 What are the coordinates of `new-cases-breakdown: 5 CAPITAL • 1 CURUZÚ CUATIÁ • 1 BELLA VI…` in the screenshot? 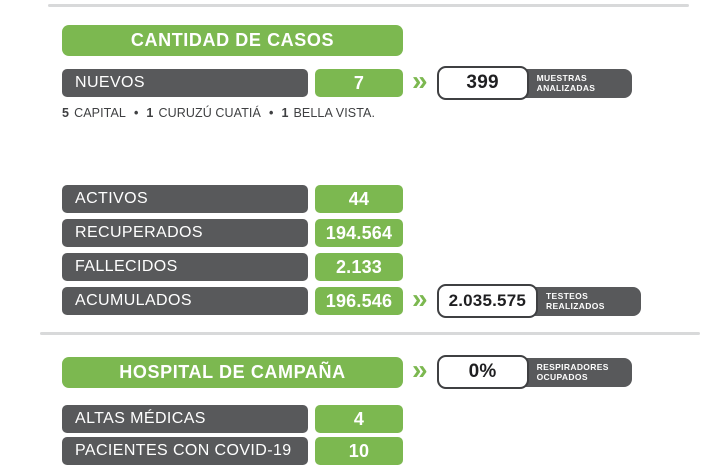 It's located at (218, 113).